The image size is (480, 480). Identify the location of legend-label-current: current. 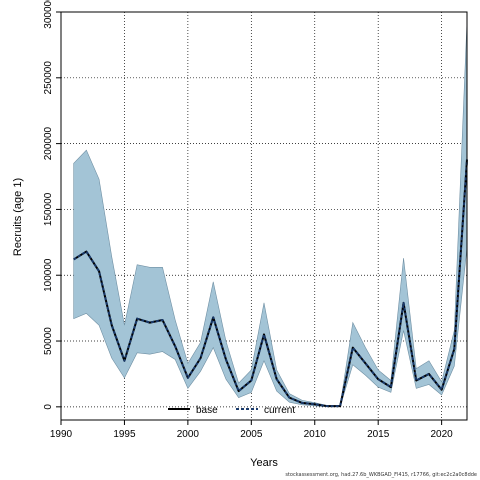
(279, 410).